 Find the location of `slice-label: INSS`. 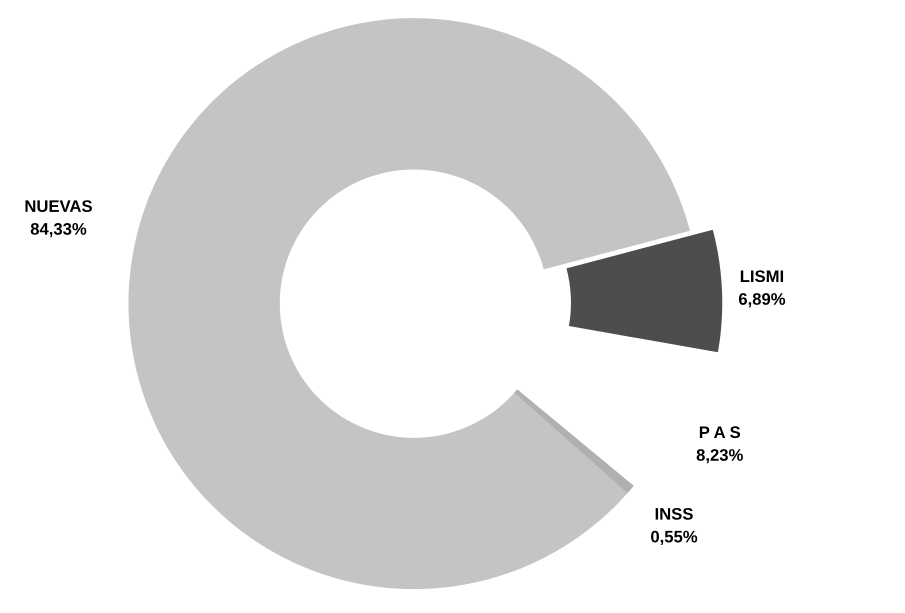

slice-label: INSS is located at coordinates (674, 514).